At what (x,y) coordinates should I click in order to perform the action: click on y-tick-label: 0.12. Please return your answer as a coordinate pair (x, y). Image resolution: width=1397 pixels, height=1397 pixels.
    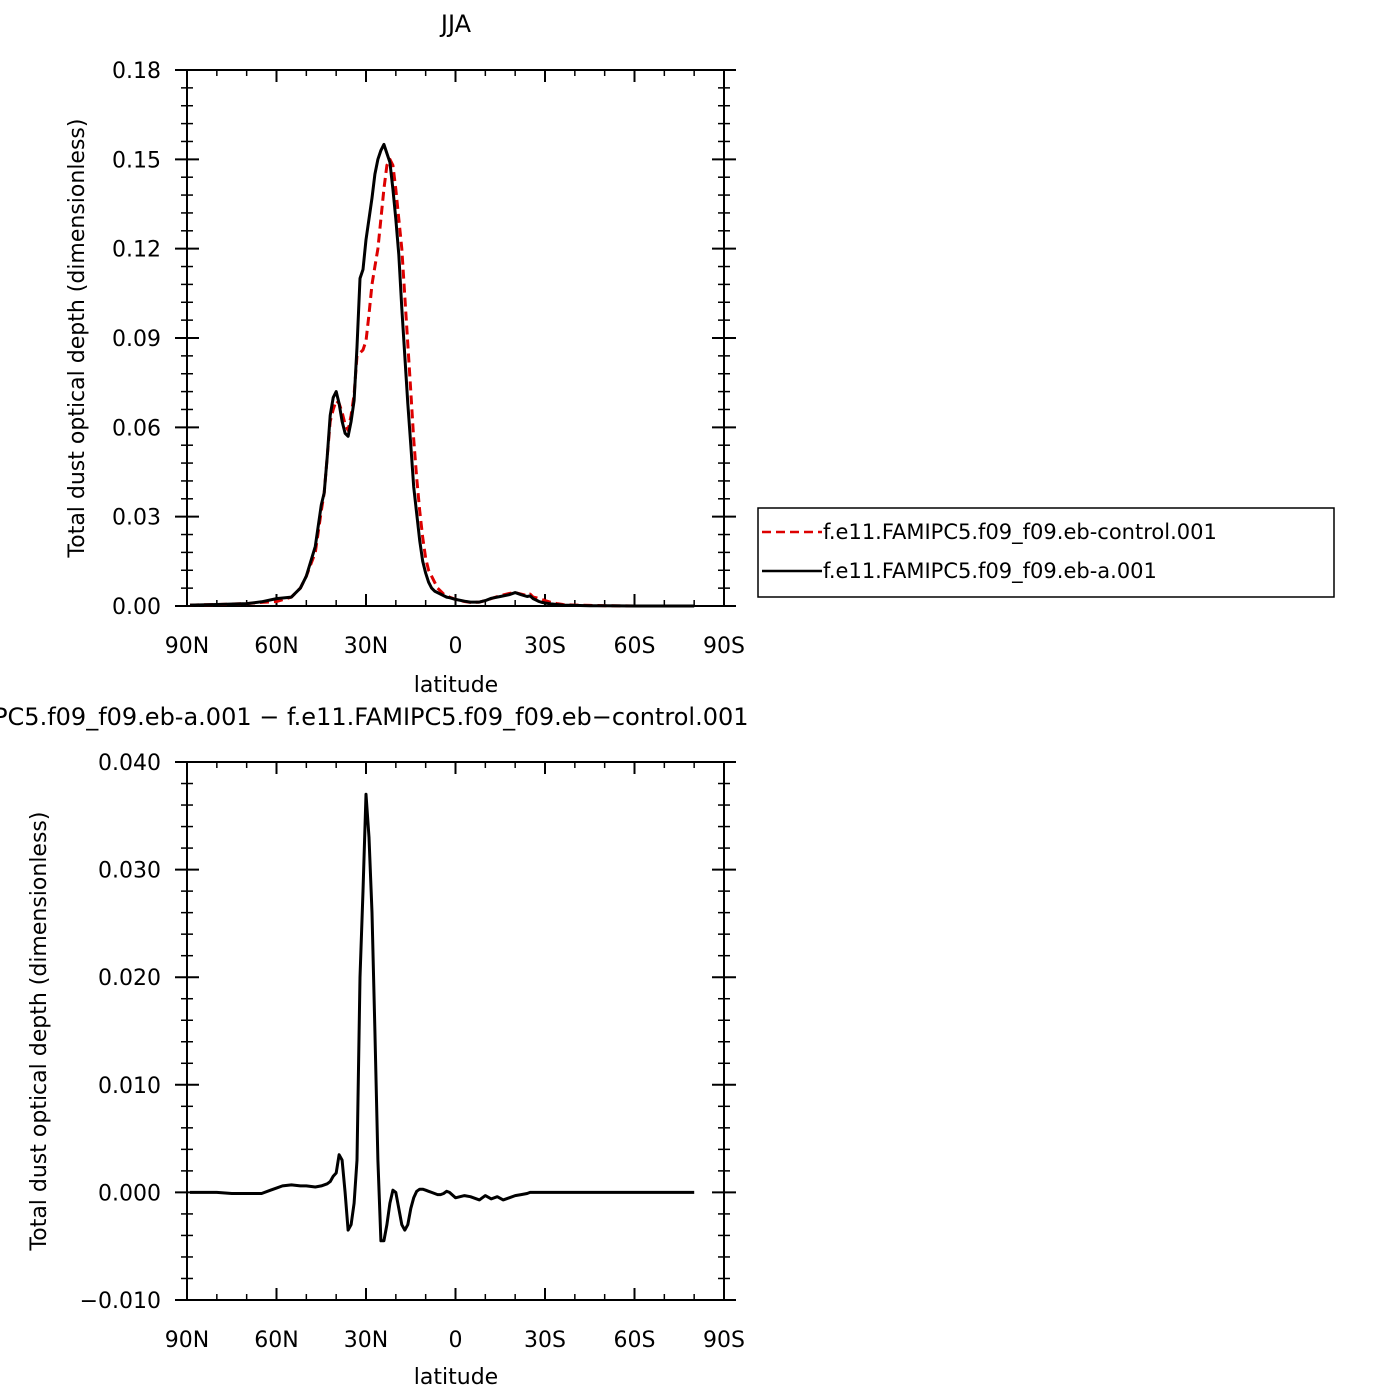
    Looking at the image, I should click on (136, 250).